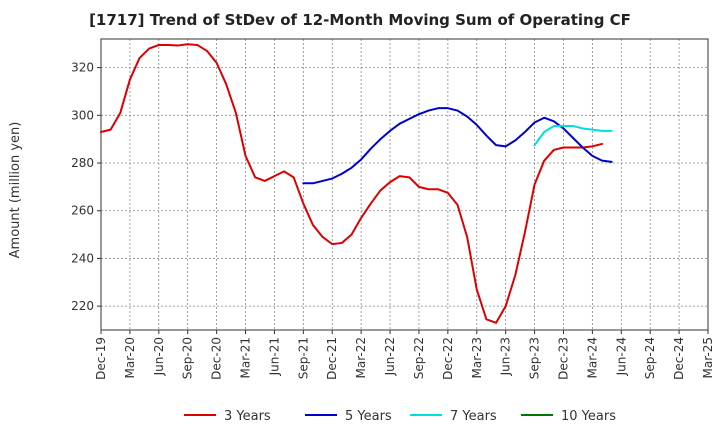  What do you see at coordinates (82, 211) in the screenshot?
I see `y-tick-label: 260` at bounding box center [82, 211].